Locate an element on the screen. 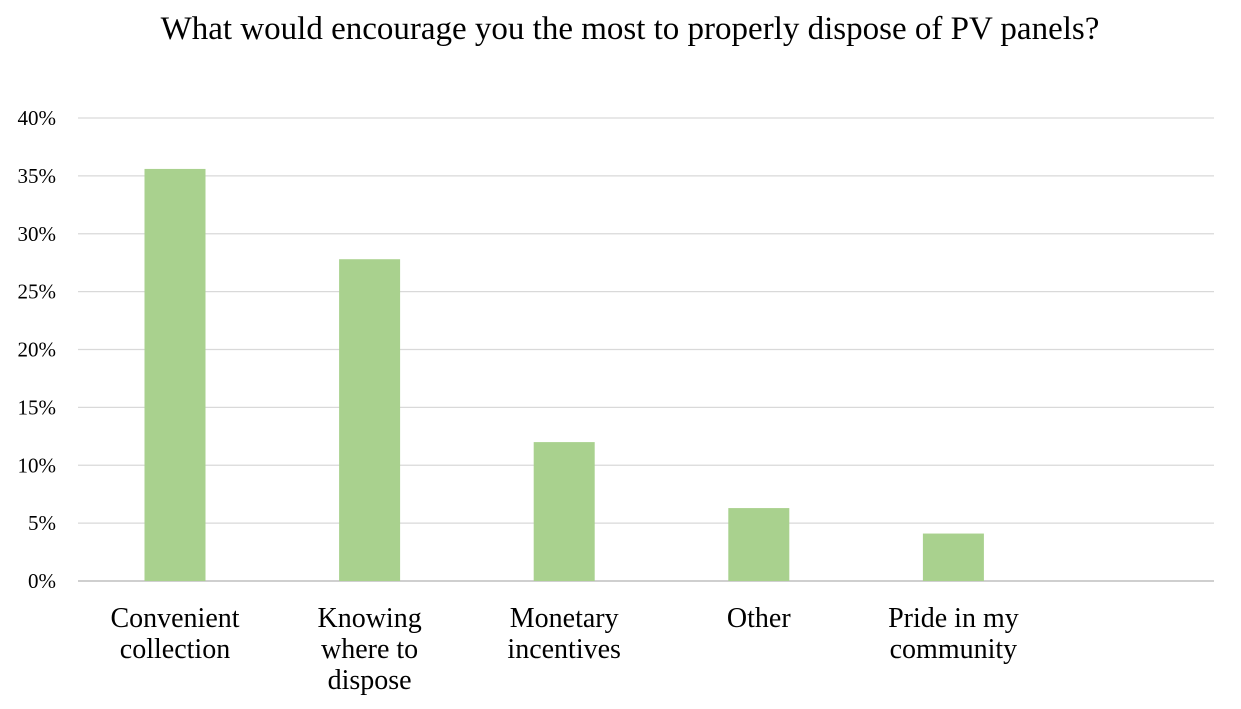 The width and height of the screenshot is (1241, 709). y-tick-label: 40% is located at coordinates (37, 118).